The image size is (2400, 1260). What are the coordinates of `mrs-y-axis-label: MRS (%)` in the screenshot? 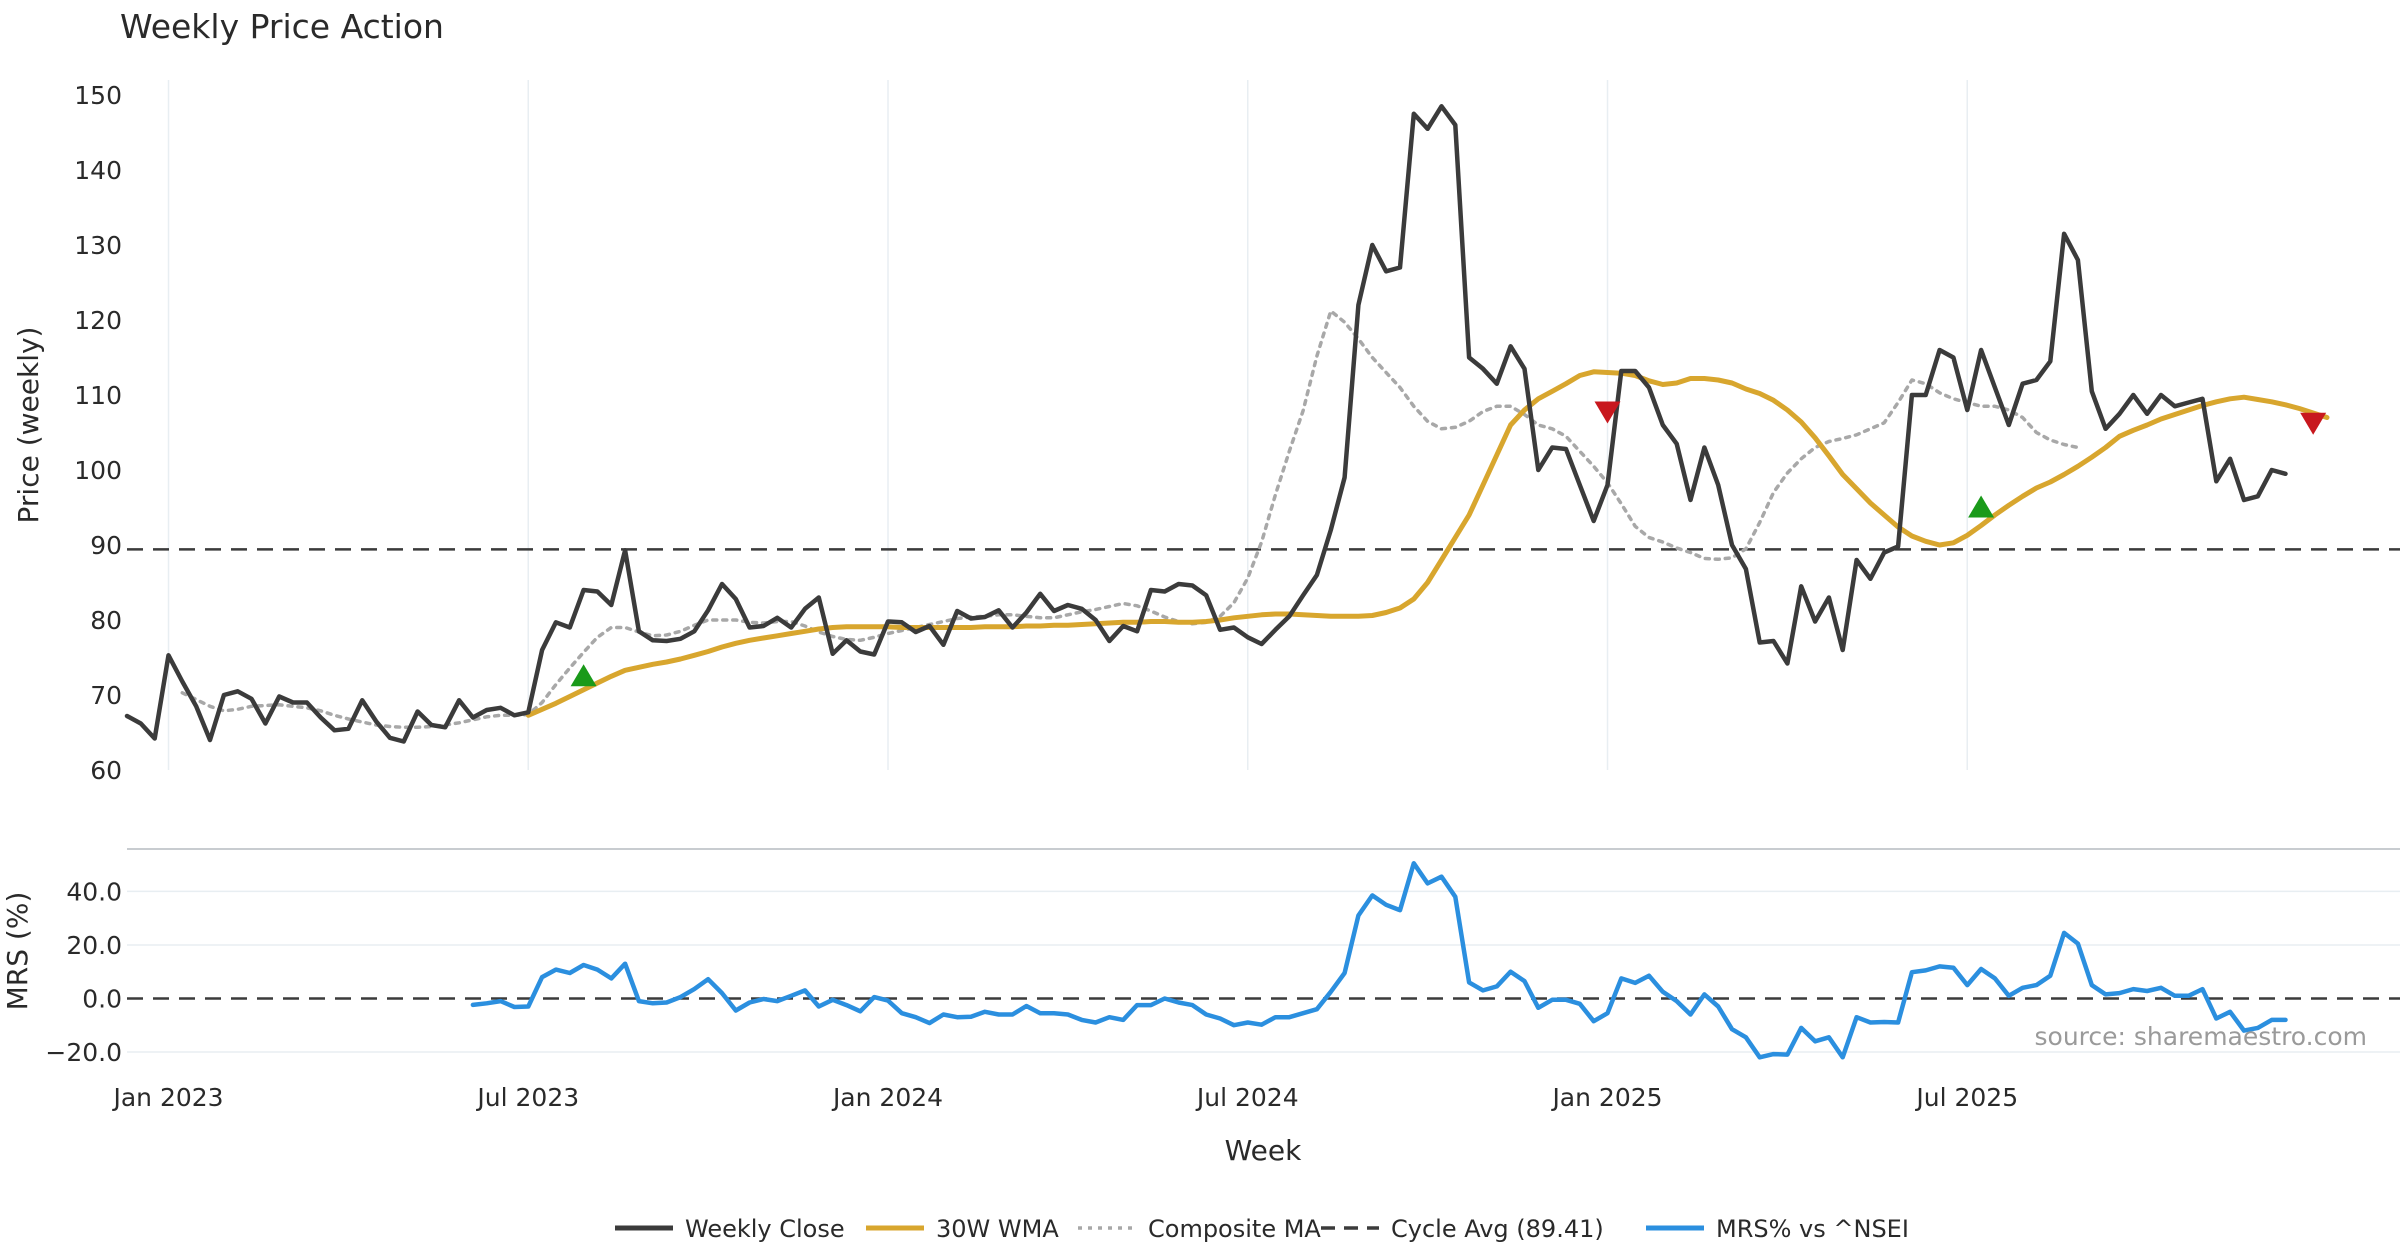 It's located at (17, 951).